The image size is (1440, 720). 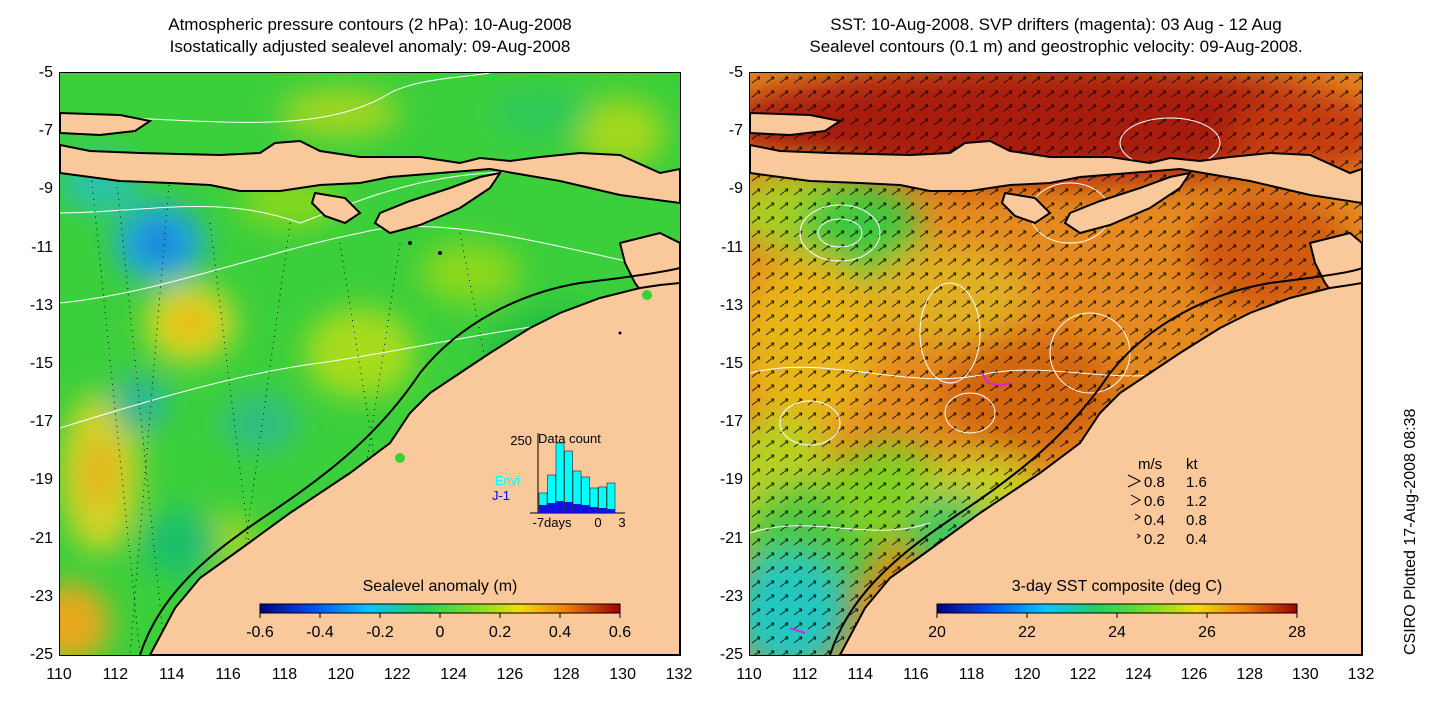 What do you see at coordinates (577, 478) in the screenshot?
I see `inset-bars` at bounding box center [577, 478].